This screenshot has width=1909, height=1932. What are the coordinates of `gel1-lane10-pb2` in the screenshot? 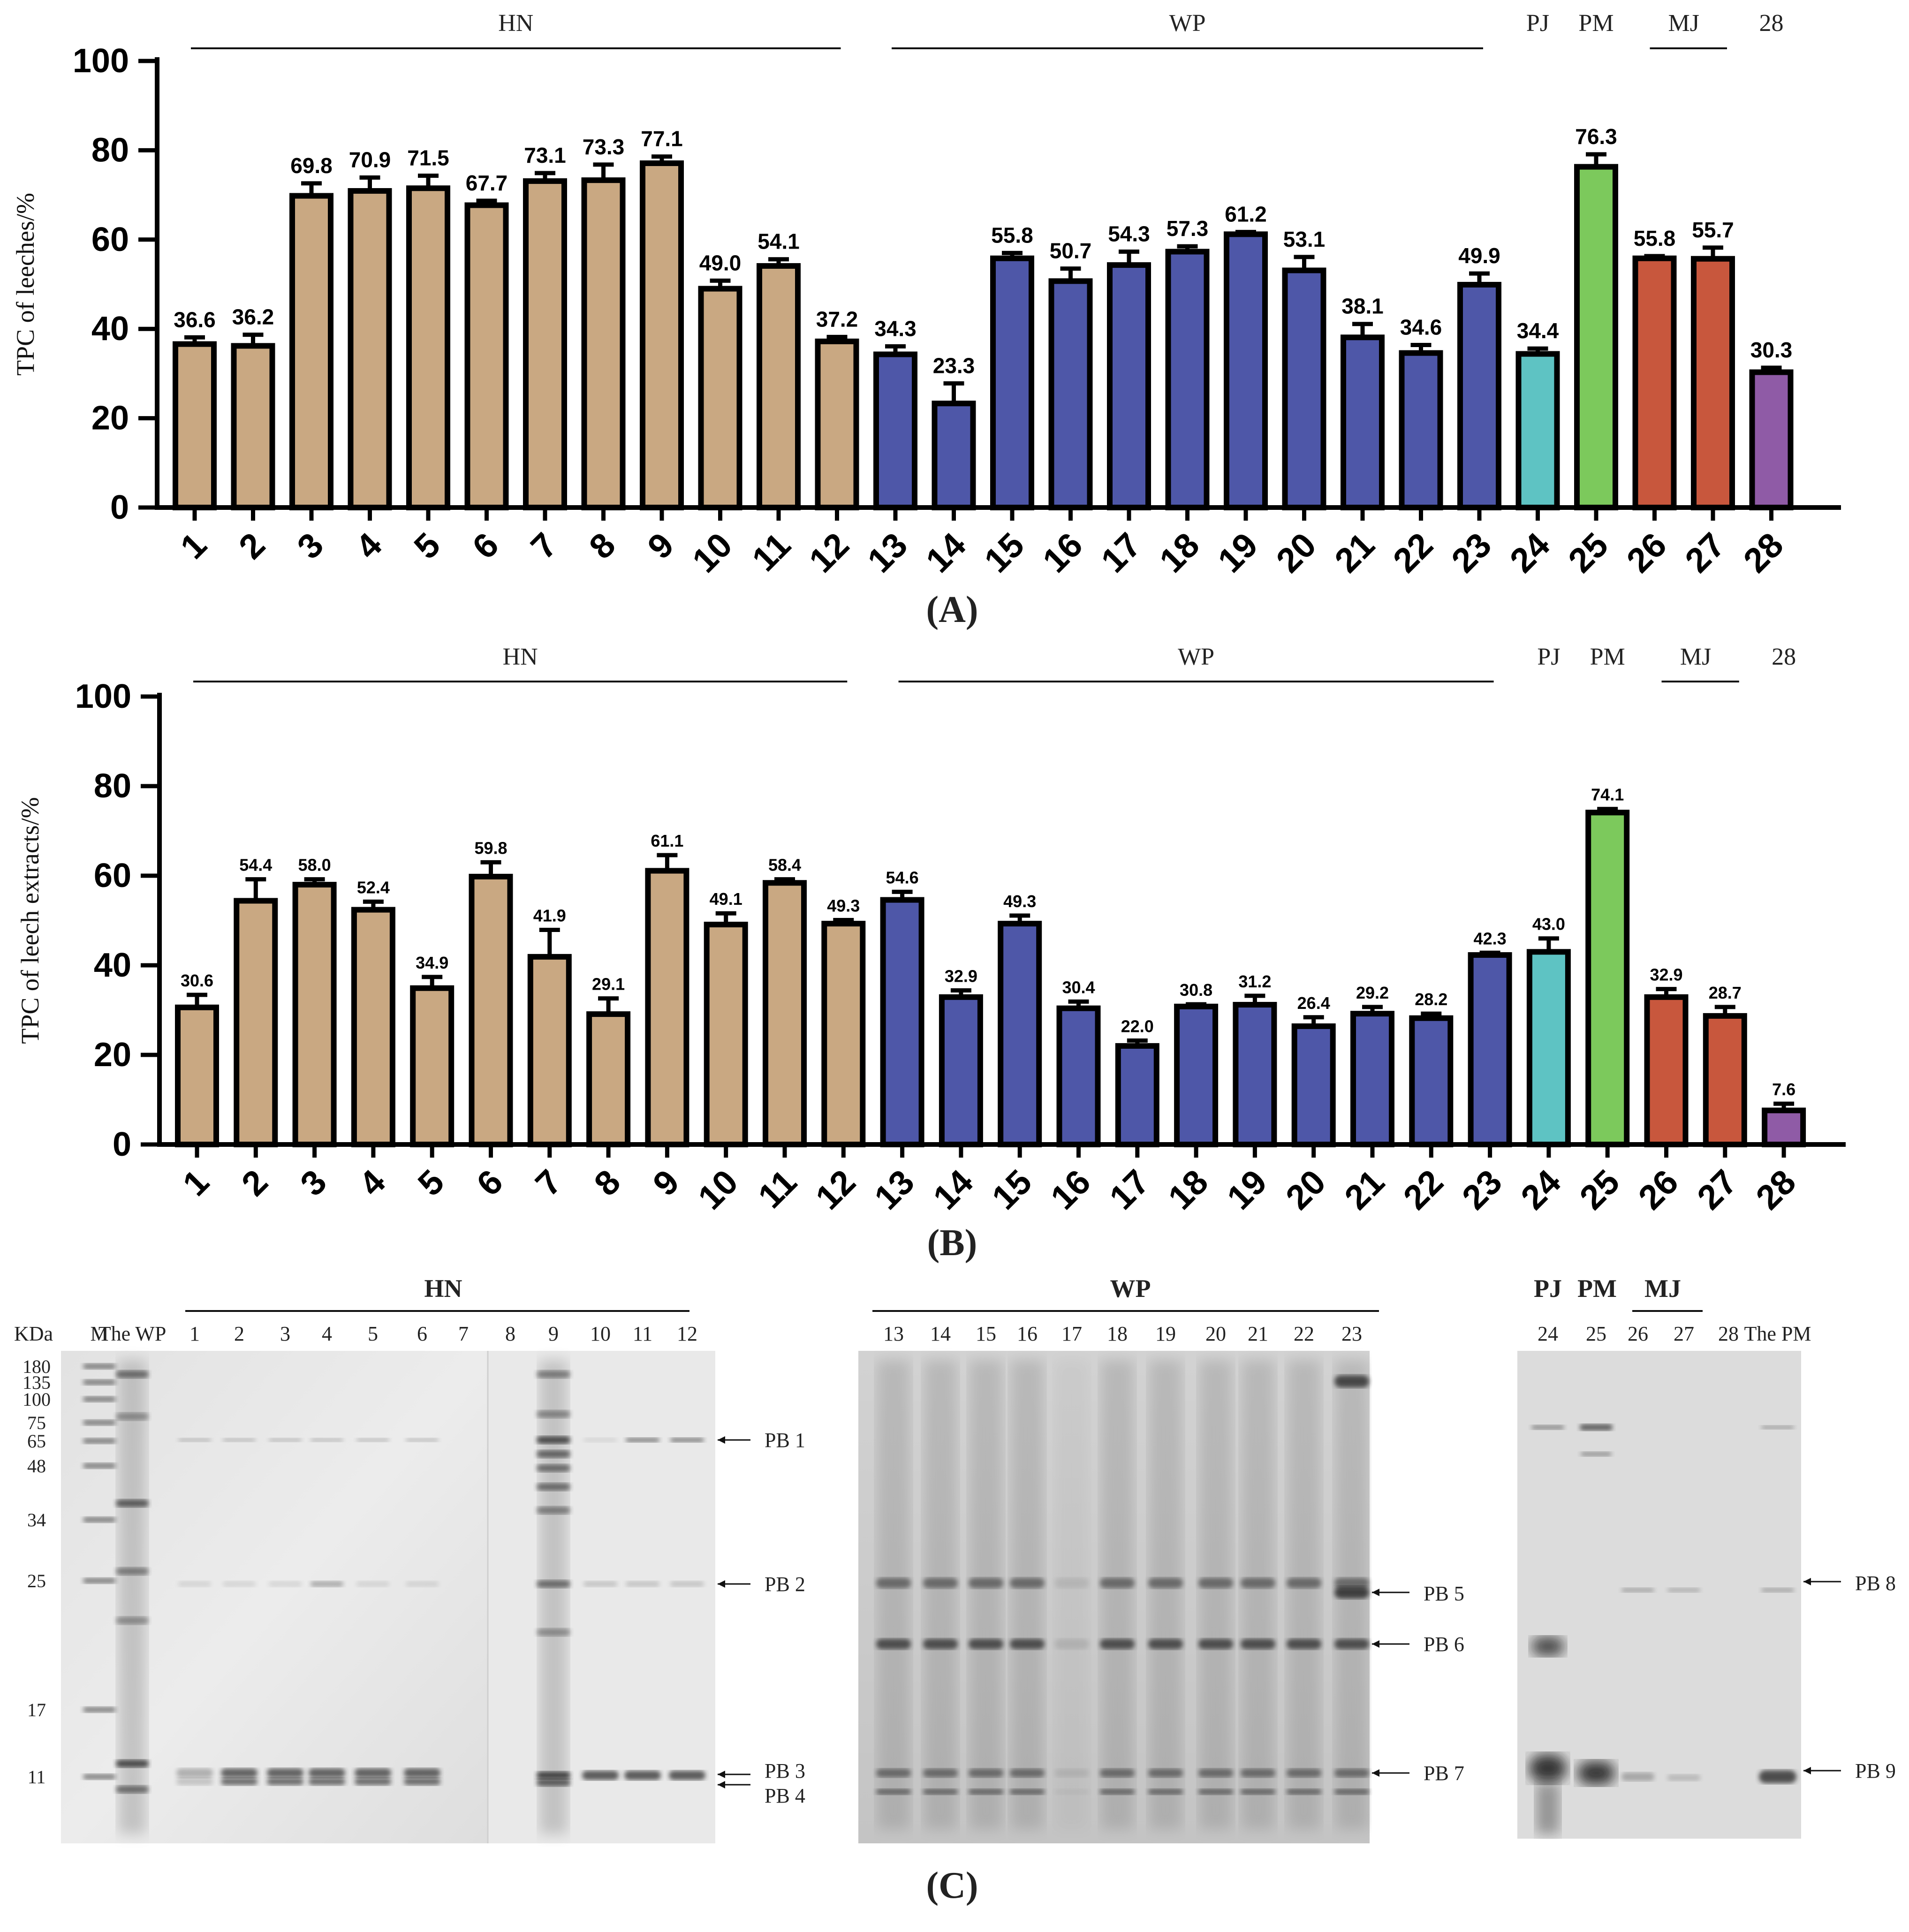 It's located at (600, 1584).